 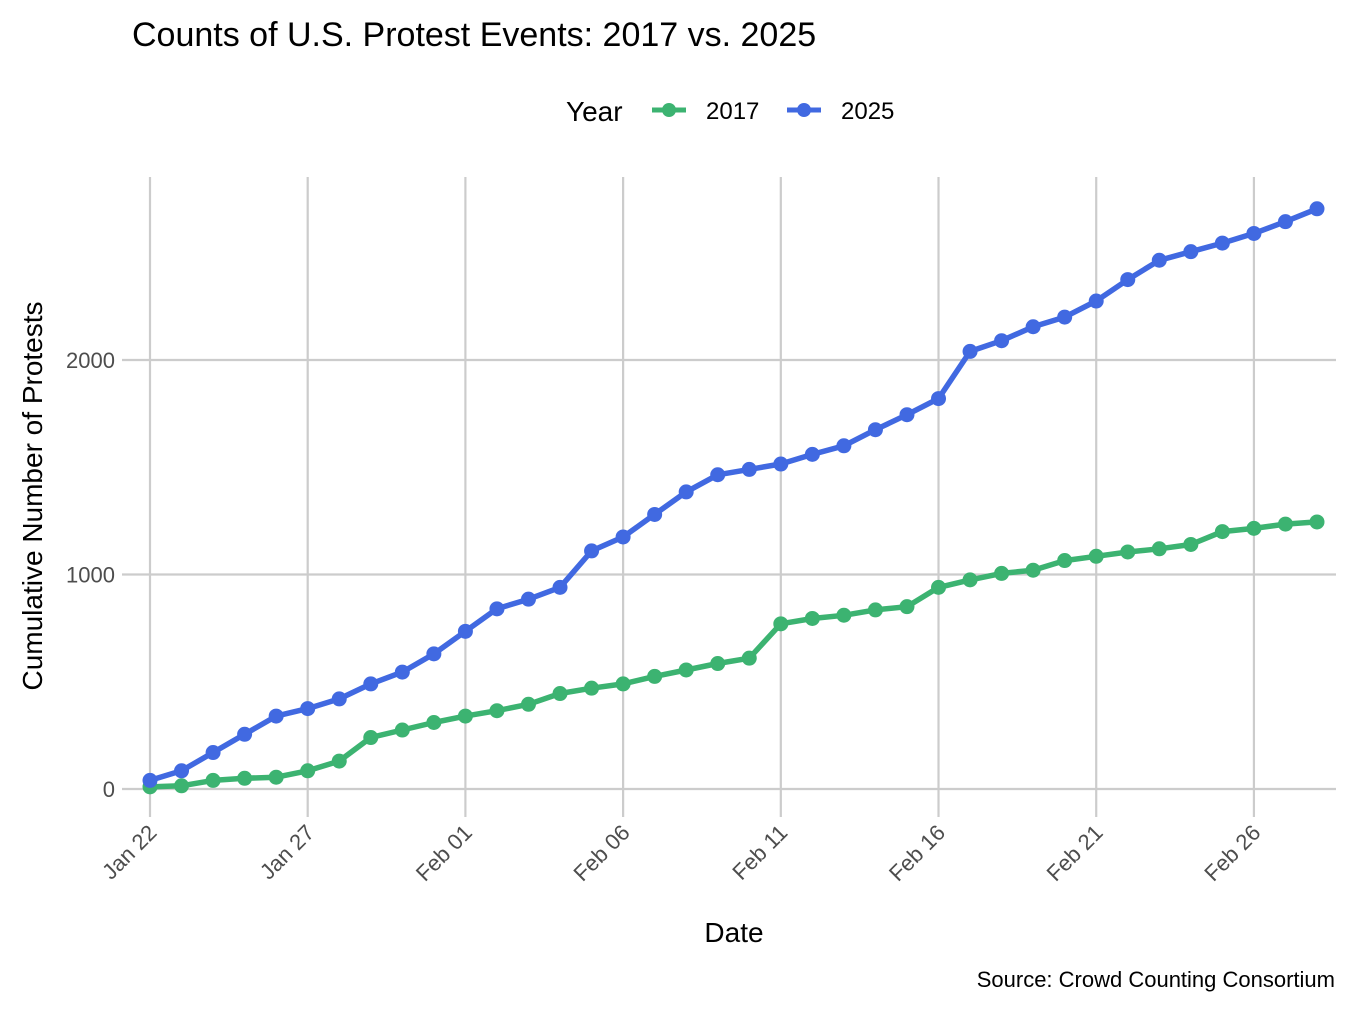 I want to click on x-tick-label: Jan 22, so click(x=129, y=852).